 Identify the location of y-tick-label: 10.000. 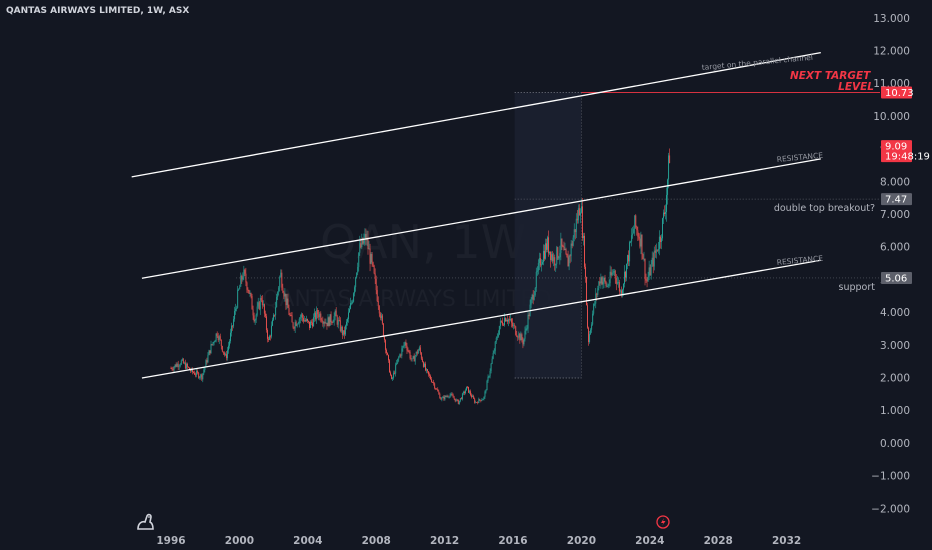
(891, 117).